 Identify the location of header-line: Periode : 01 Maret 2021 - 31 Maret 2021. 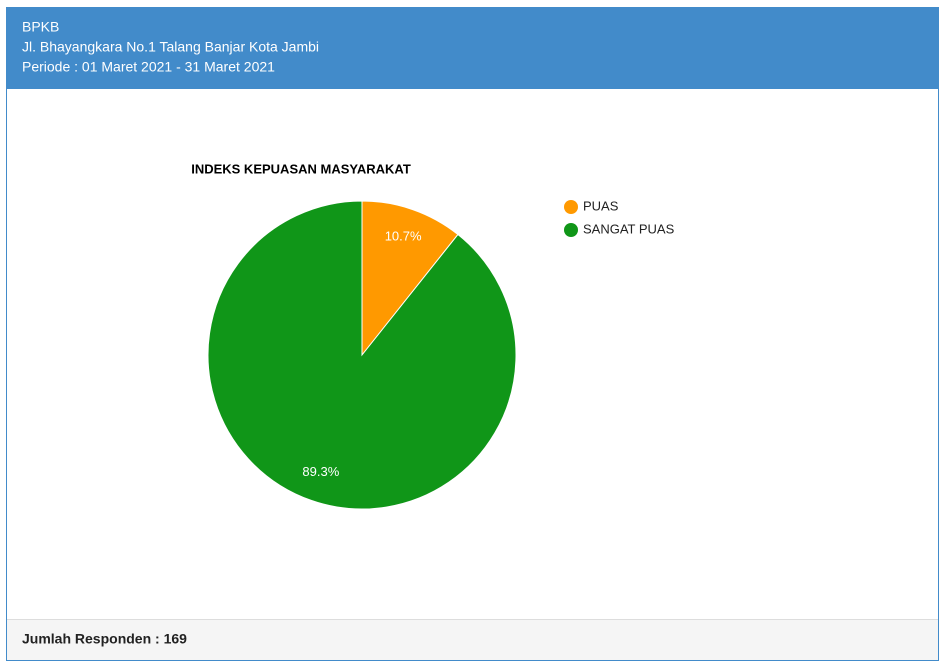
(148, 67).